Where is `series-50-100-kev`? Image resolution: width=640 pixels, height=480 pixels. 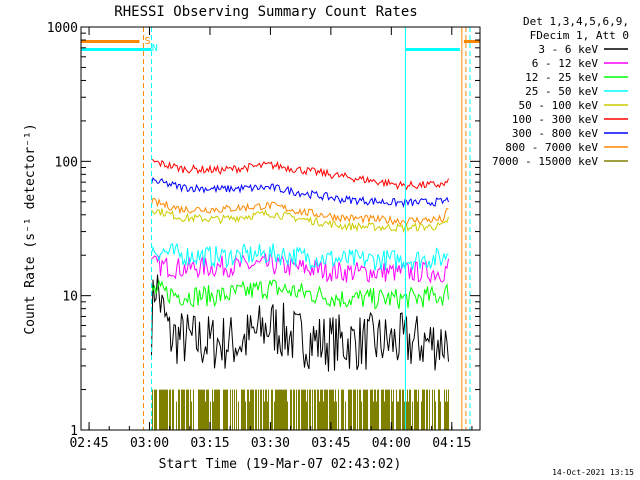
series-50-100-kev is located at coordinates (300, 221).